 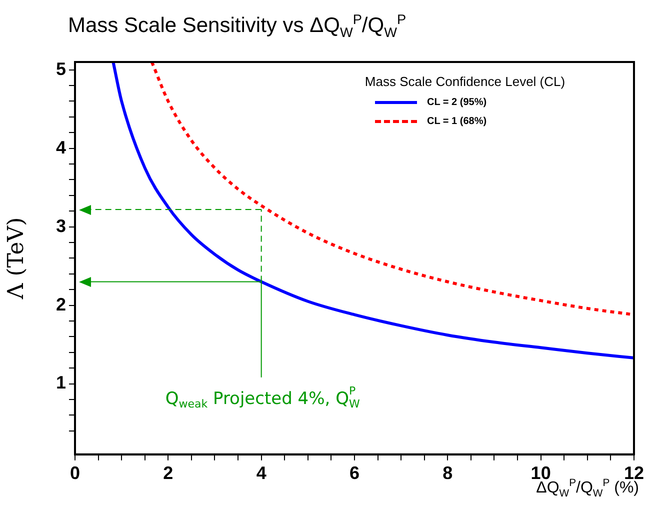 I want to click on x-tick-label: 2, so click(x=168, y=473).